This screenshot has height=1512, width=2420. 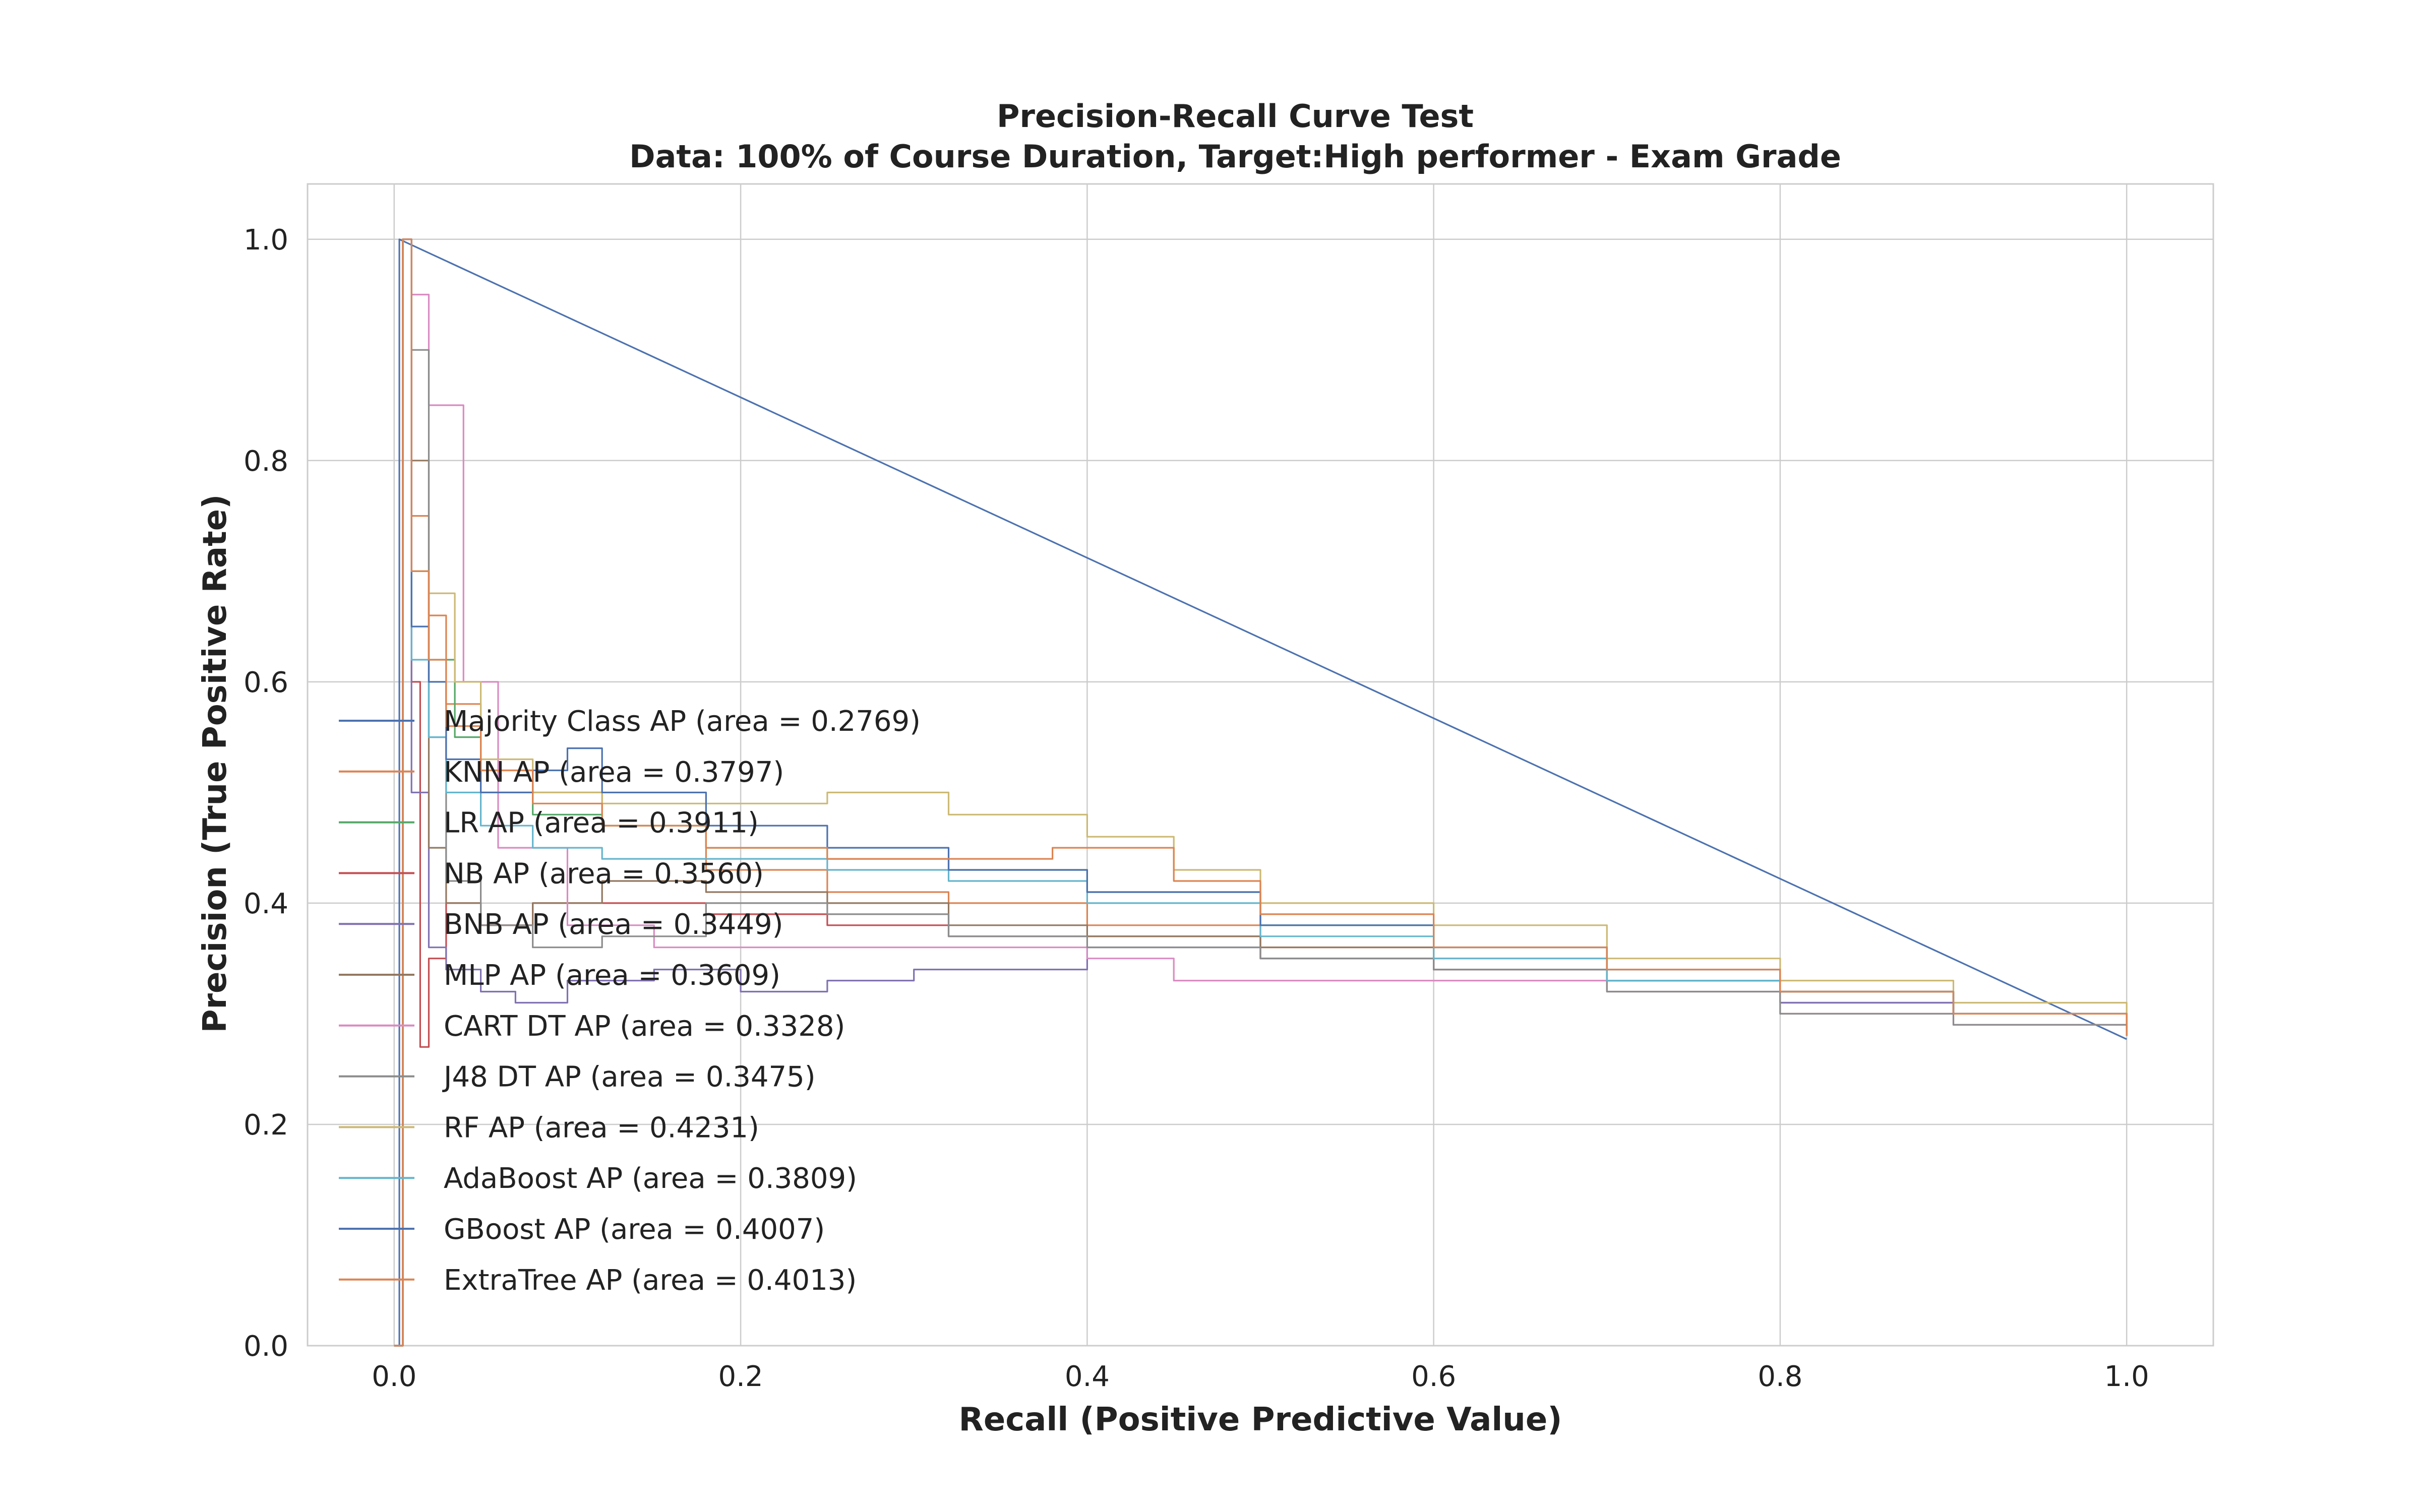 I want to click on legend-entry-1: KNN AP (area = 0.3797), so click(x=614, y=772).